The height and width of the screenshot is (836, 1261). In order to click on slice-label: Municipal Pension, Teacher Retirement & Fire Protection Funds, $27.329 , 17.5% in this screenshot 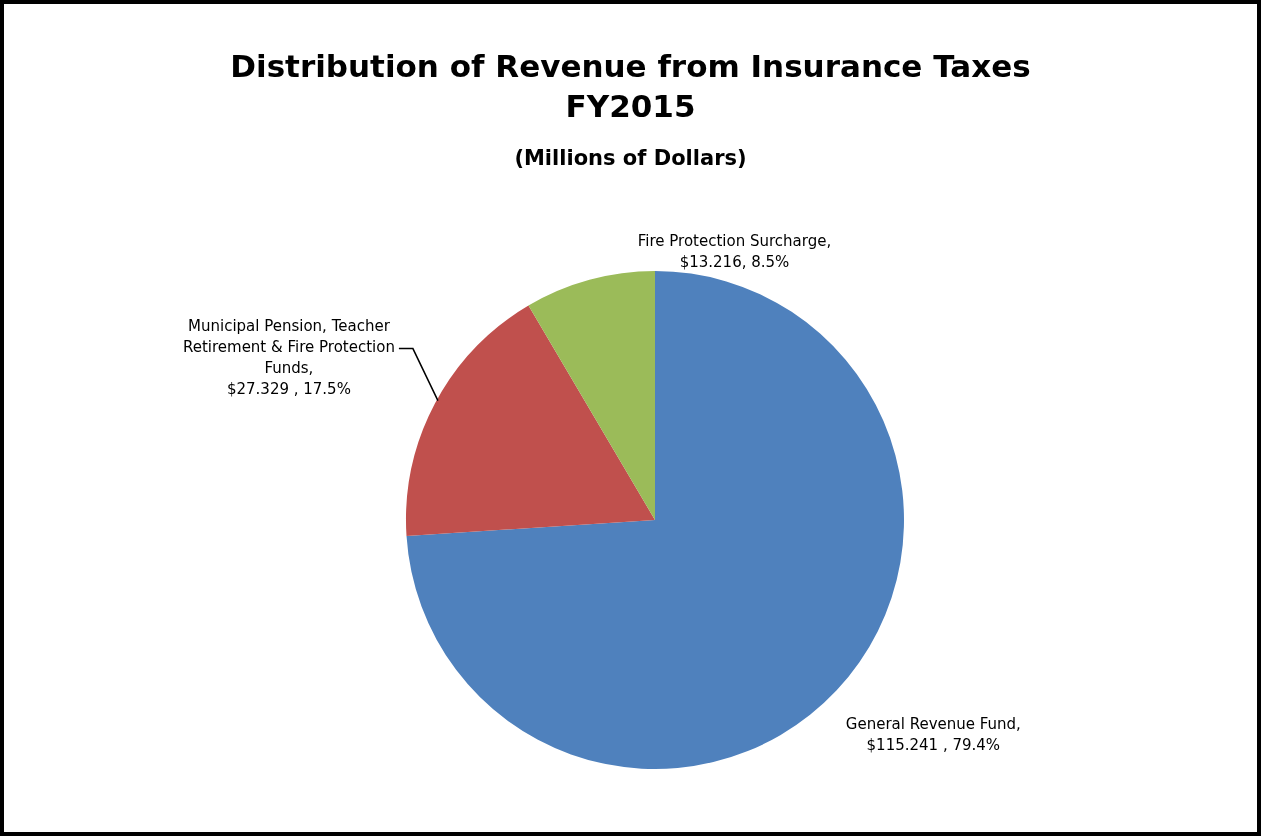, I will do `click(288, 357)`.